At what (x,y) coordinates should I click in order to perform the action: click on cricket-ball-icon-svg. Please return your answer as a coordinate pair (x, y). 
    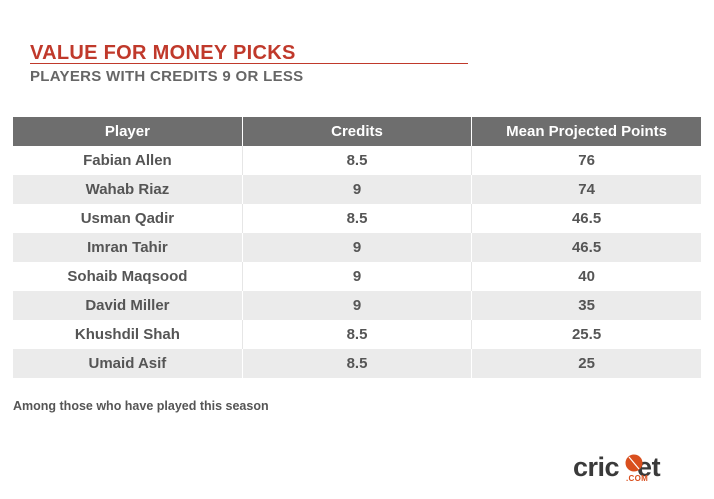
    Looking at the image, I should click on (634, 463).